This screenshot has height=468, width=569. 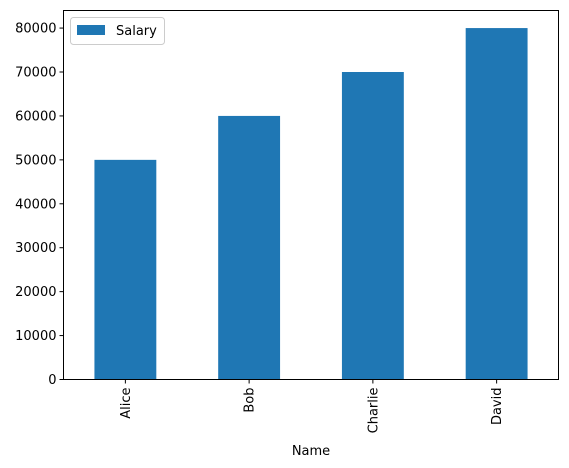 I want to click on bar-alice, so click(x=125, y=270).